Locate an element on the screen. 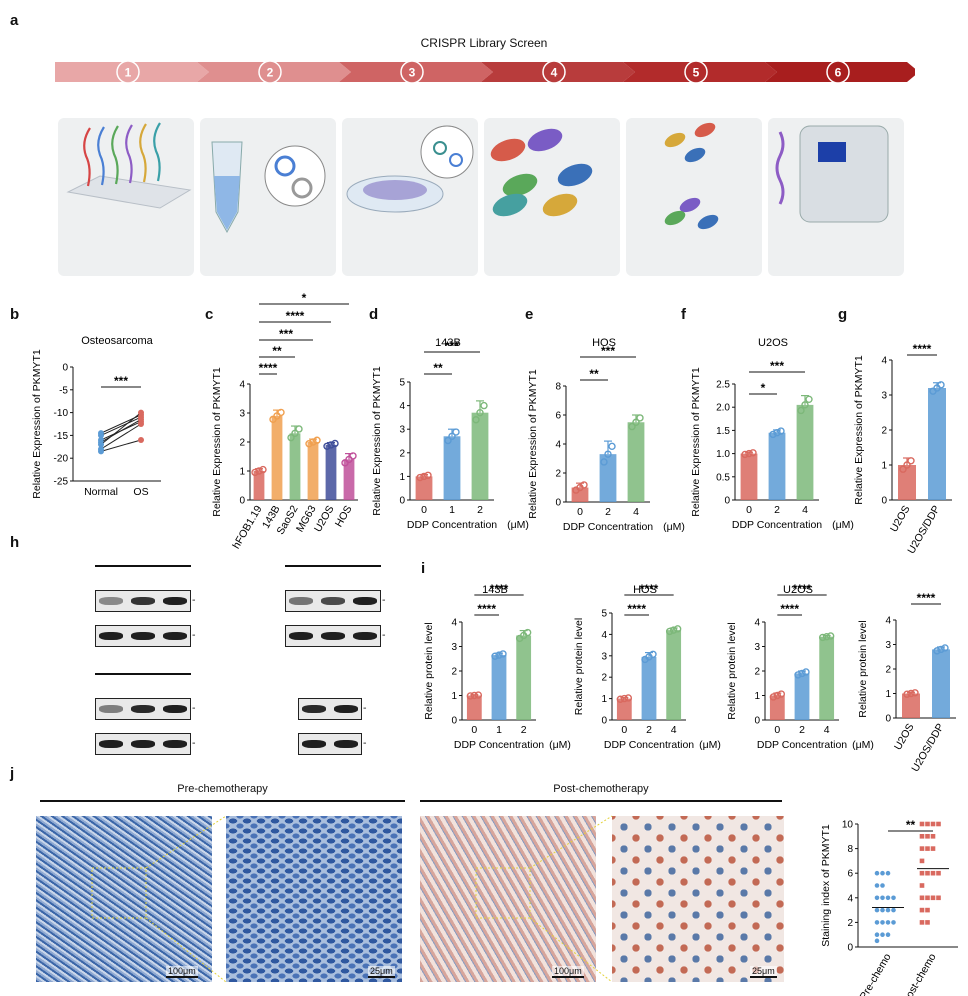 Image resolution: width=968 pixels, height=996 pixels. y-tick-label: -25 is located at coordinates (61, 482).